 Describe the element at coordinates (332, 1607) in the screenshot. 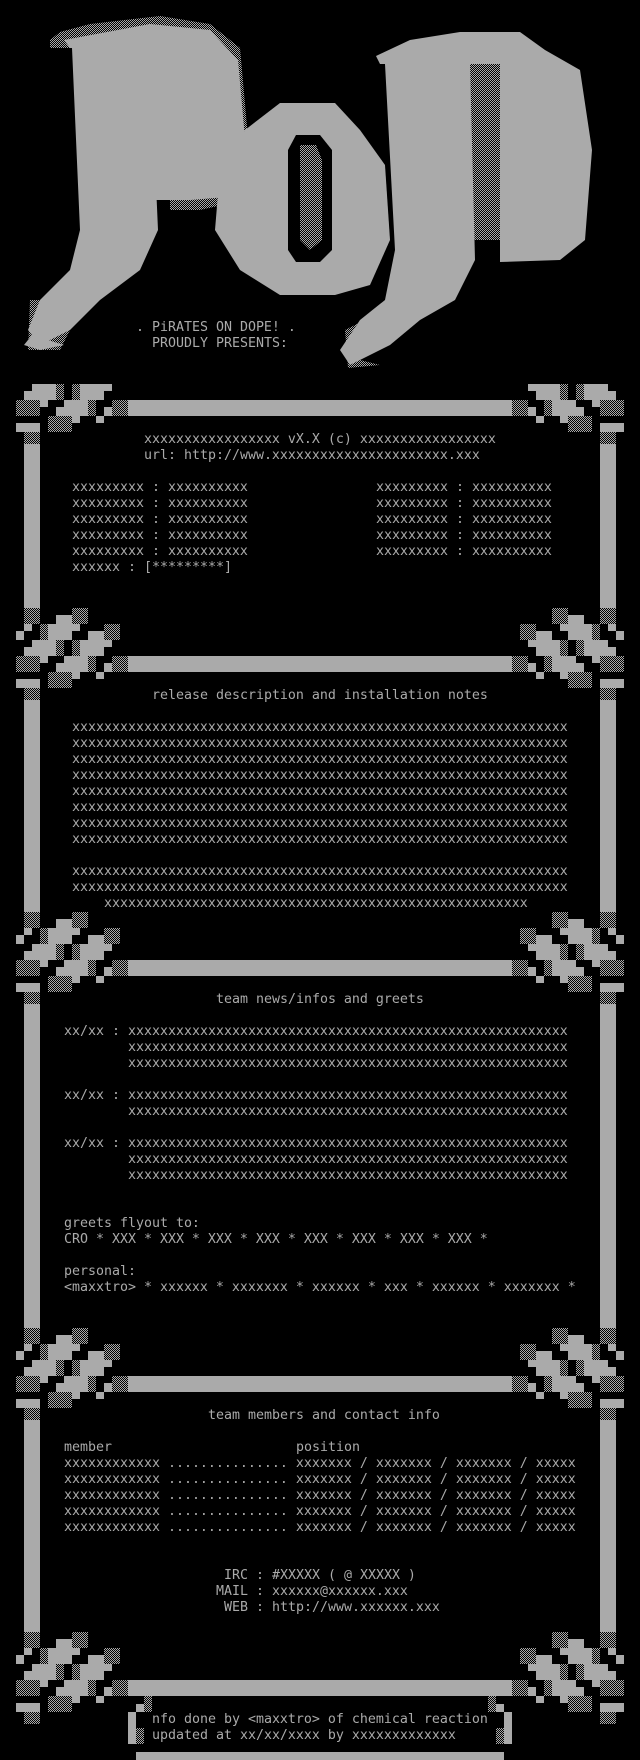

I see `contact-web: WEB : http://www.xxxxxx.xxx` at that location.